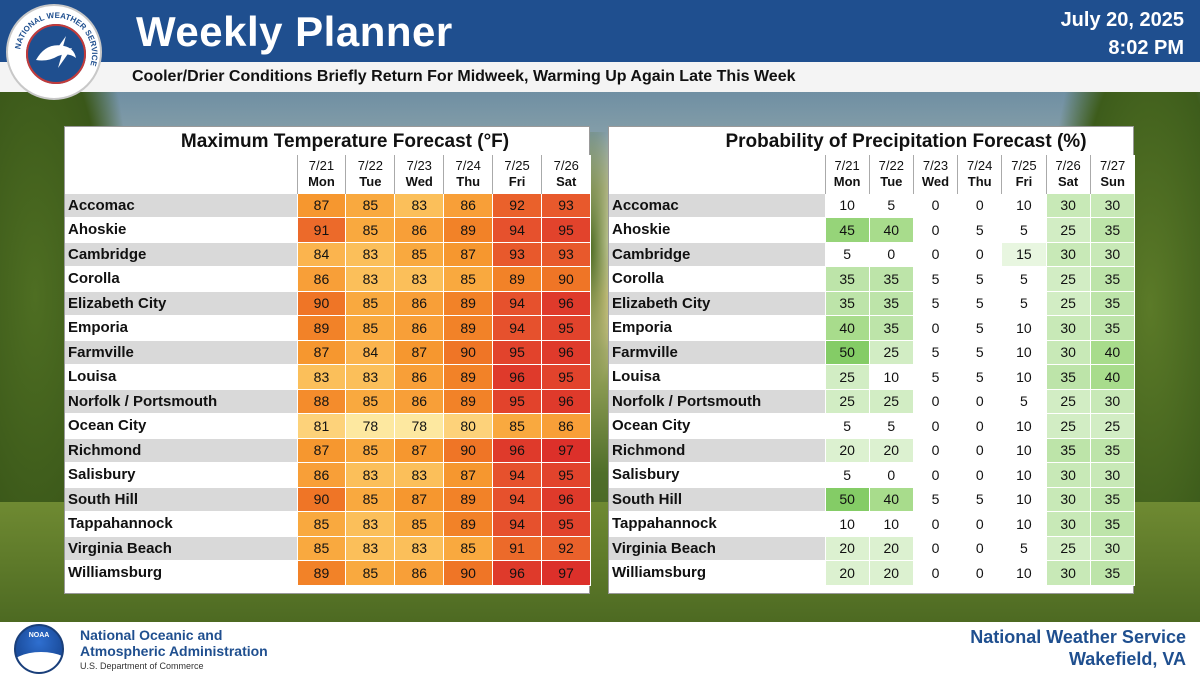  What do you see at coordinates (717, 499) in the screenshot?
I see `city-name: South Hill` at bounding box center [717, 499].